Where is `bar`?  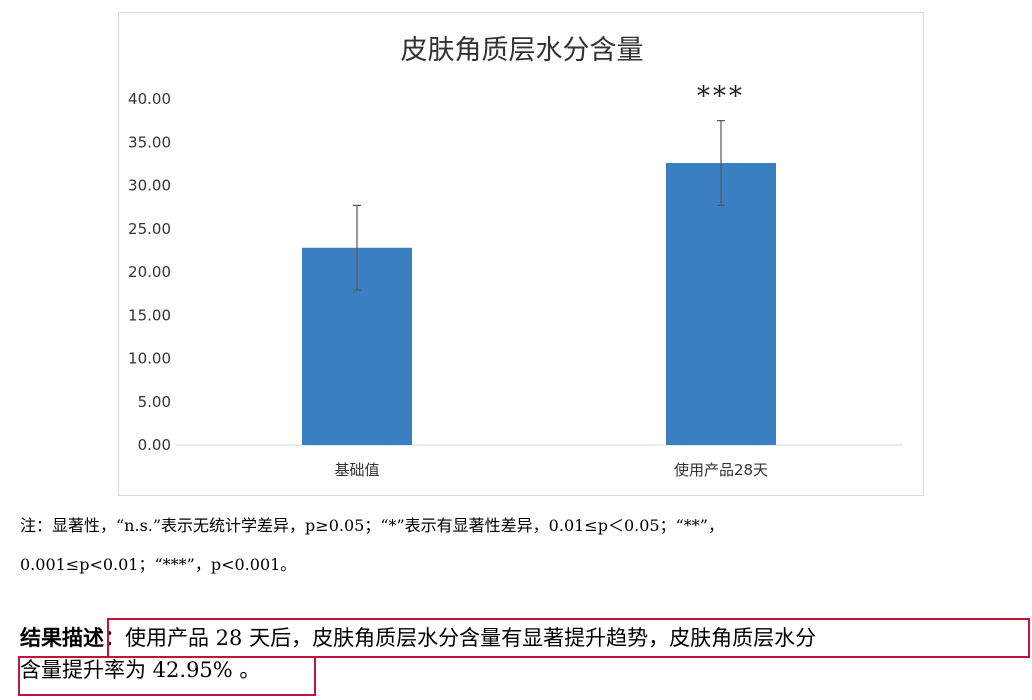
bar is located at coordinates (721, 304).